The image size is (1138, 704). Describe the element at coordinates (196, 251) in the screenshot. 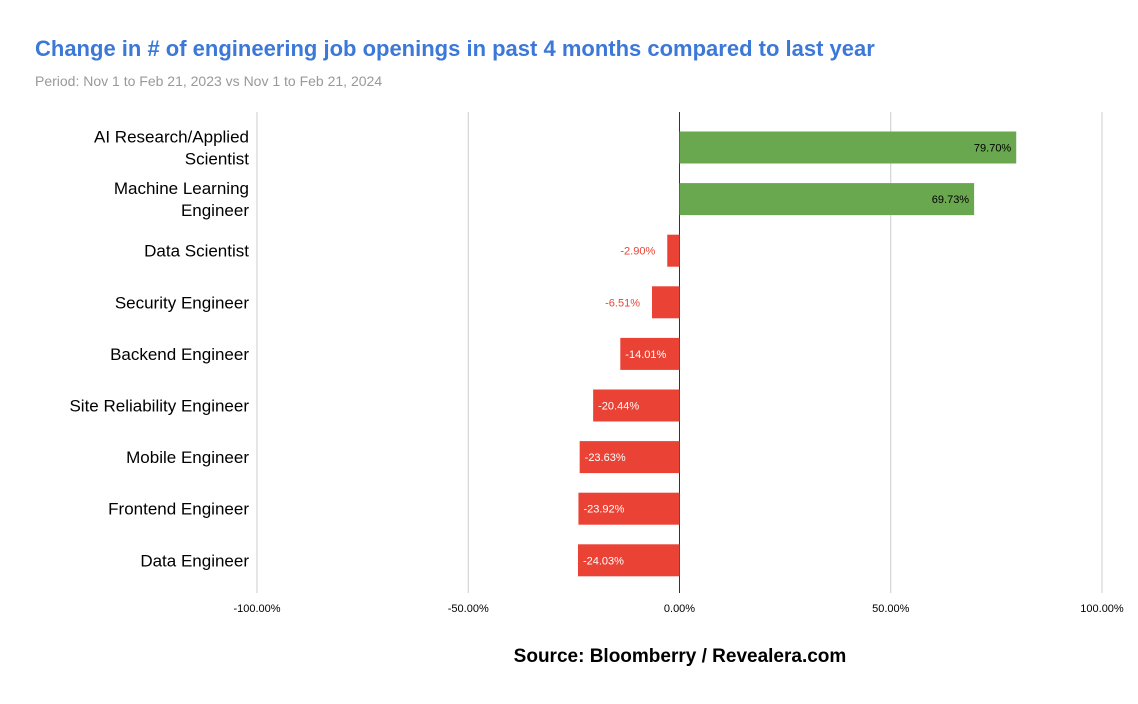

I see `category-label: Data Scientist` at that location.